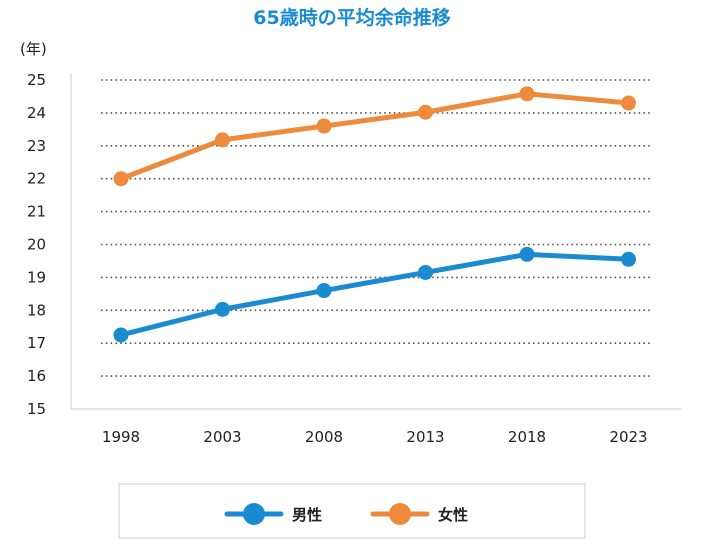 This screenshot has height=540, width=705. What do you see at coordinates (36, 179) in the screenshot?
I see `y-tick-label: 22` at bounding box center [36, 179].